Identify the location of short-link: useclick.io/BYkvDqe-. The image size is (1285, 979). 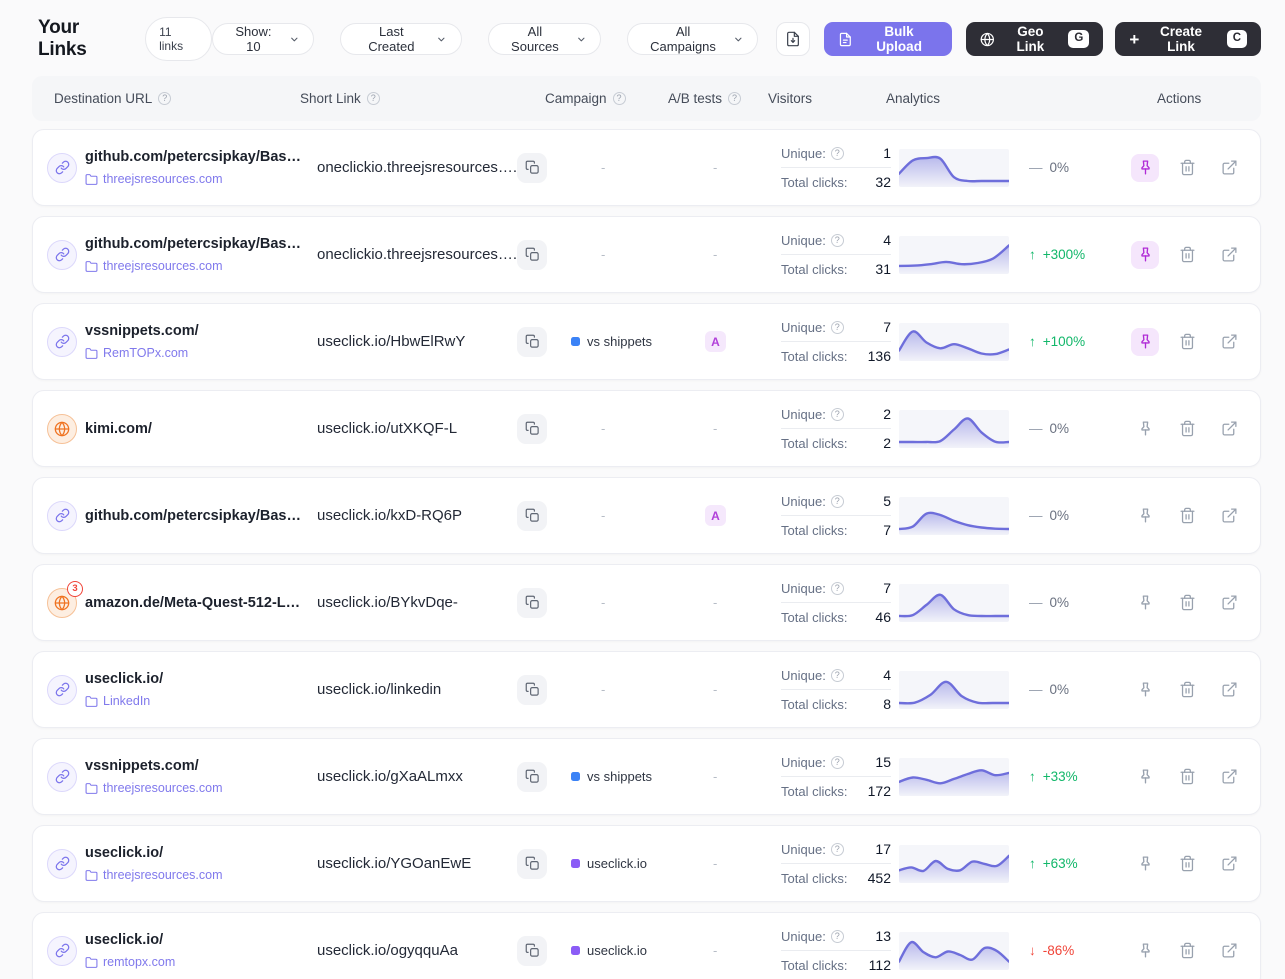
(387, 602).